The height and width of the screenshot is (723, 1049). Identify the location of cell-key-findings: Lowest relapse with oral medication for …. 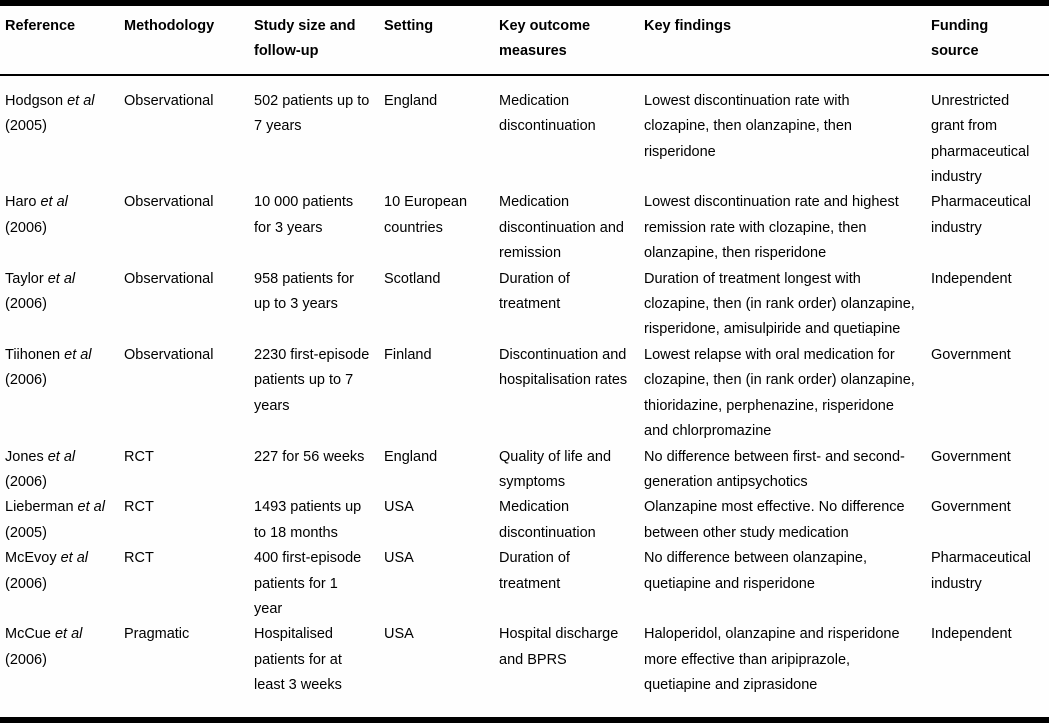
(779, 393).